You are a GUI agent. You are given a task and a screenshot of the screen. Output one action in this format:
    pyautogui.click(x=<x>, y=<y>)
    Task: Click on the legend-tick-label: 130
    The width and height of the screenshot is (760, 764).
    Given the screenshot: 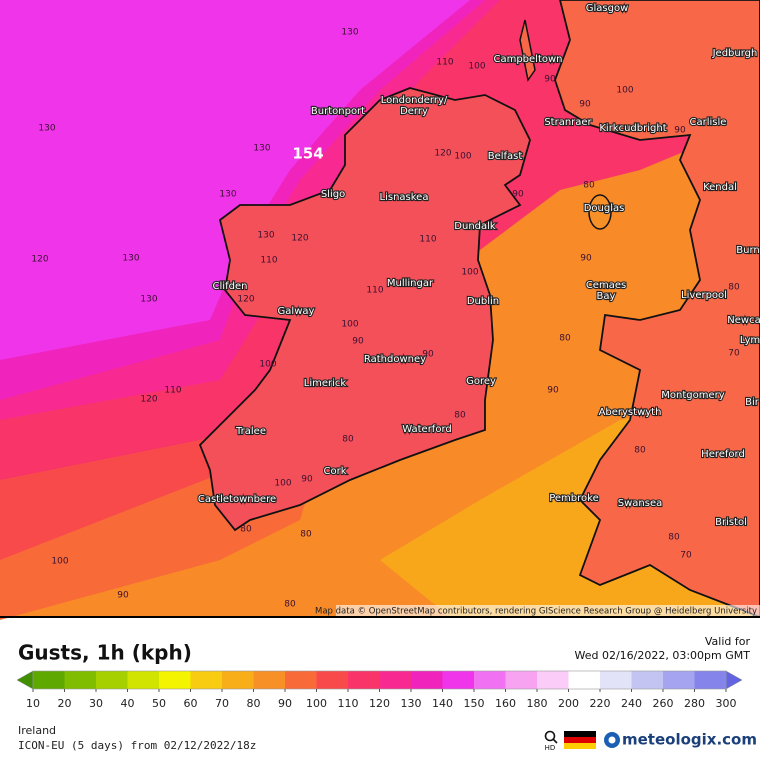 What is the action you would take?
    pyautogui.click(x=411, y=703)
    